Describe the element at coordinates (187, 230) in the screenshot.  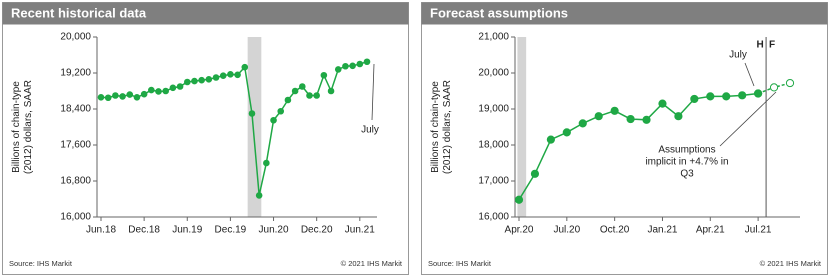
I see `x-tick-label: Jun.19` at that location.